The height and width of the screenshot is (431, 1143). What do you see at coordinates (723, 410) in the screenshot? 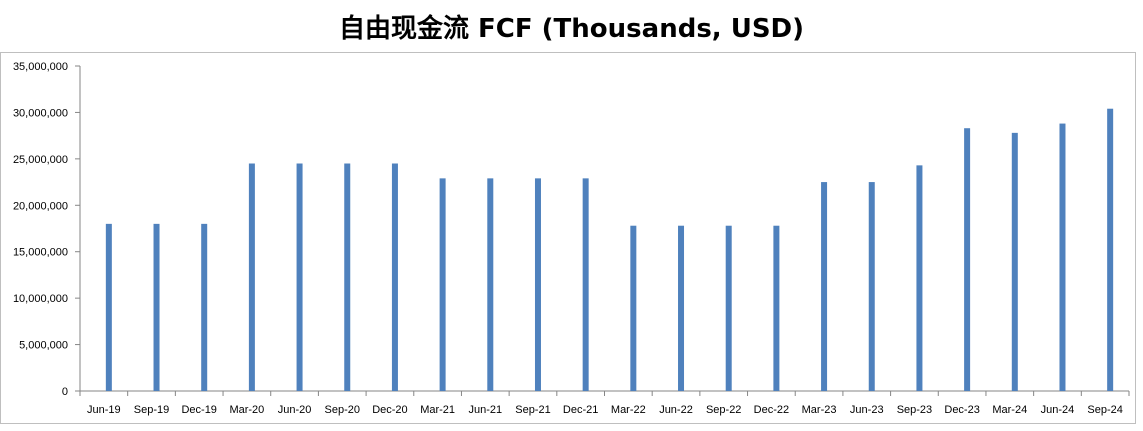
I see `x-tick-label: Sep-22` at bounding box center [723, 410].